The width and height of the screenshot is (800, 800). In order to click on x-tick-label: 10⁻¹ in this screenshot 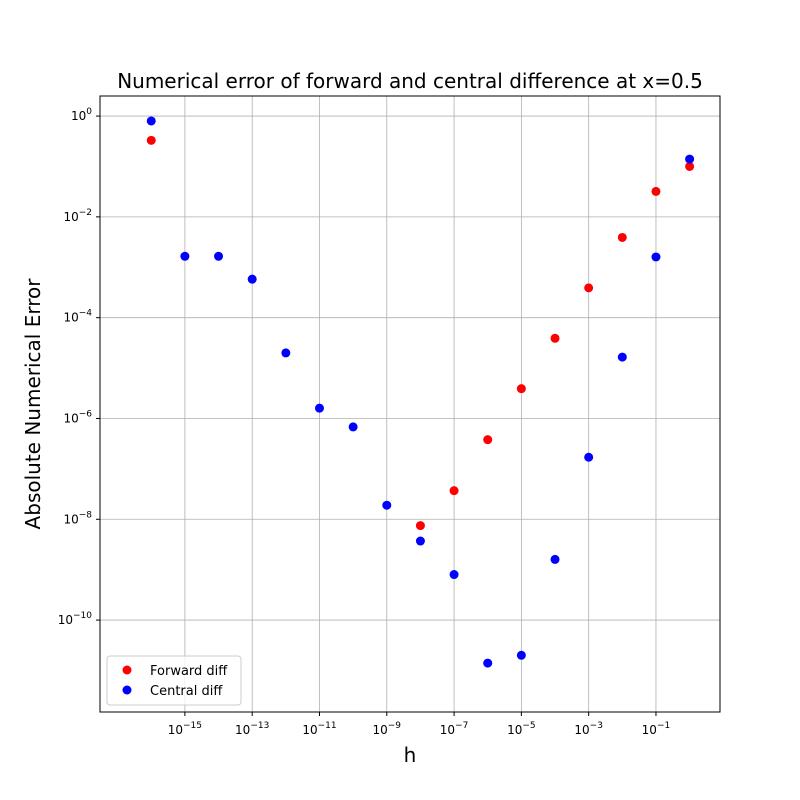, I will do `click(656, 729)`.